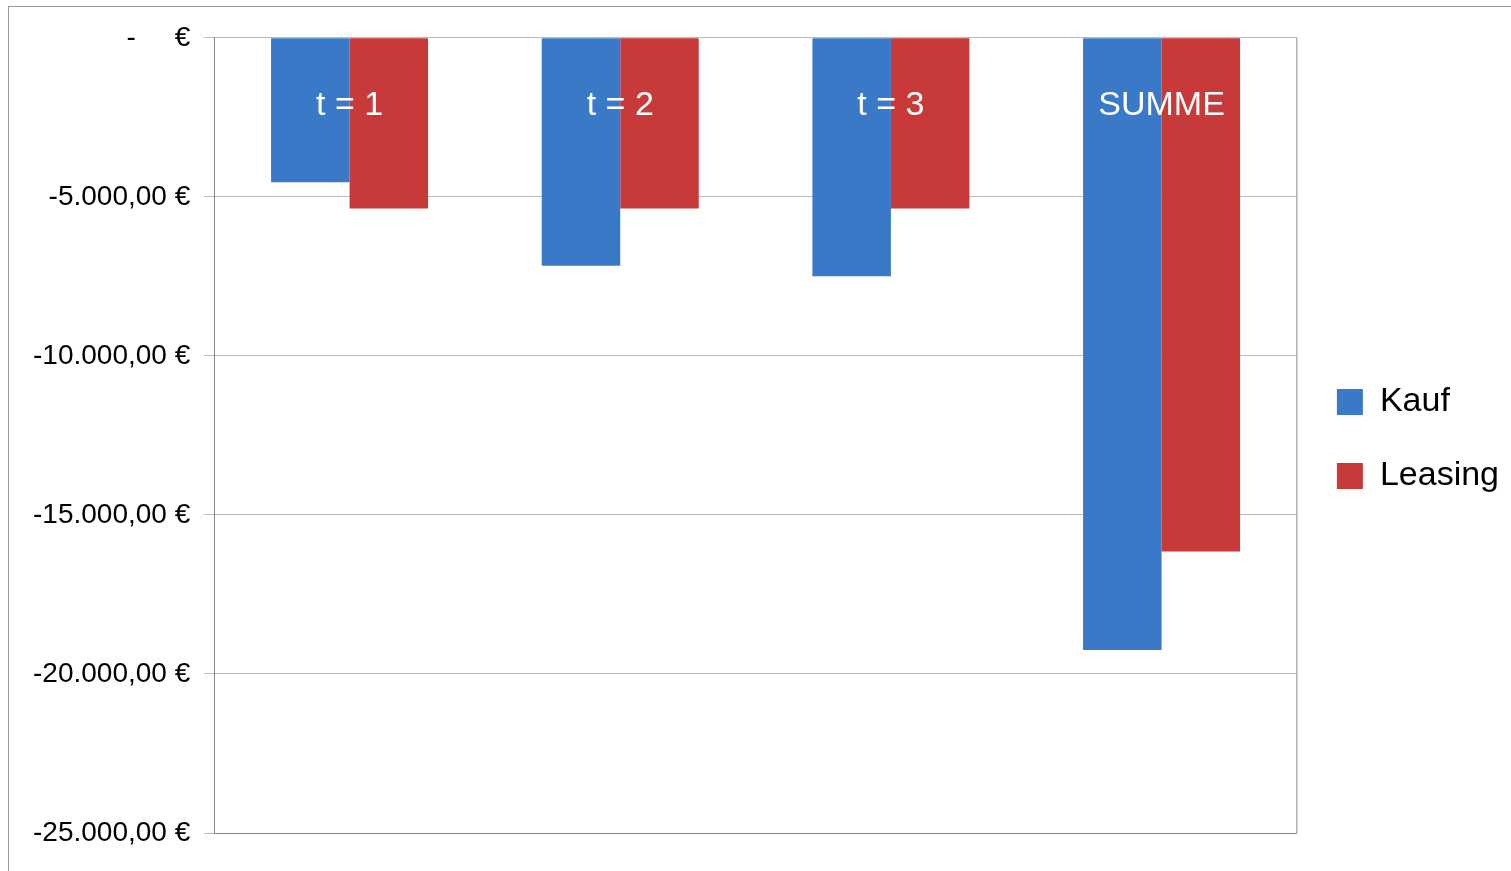 The image size is (1511, 871). I want to click on legend-label: Leasing, so click(1439, 473).